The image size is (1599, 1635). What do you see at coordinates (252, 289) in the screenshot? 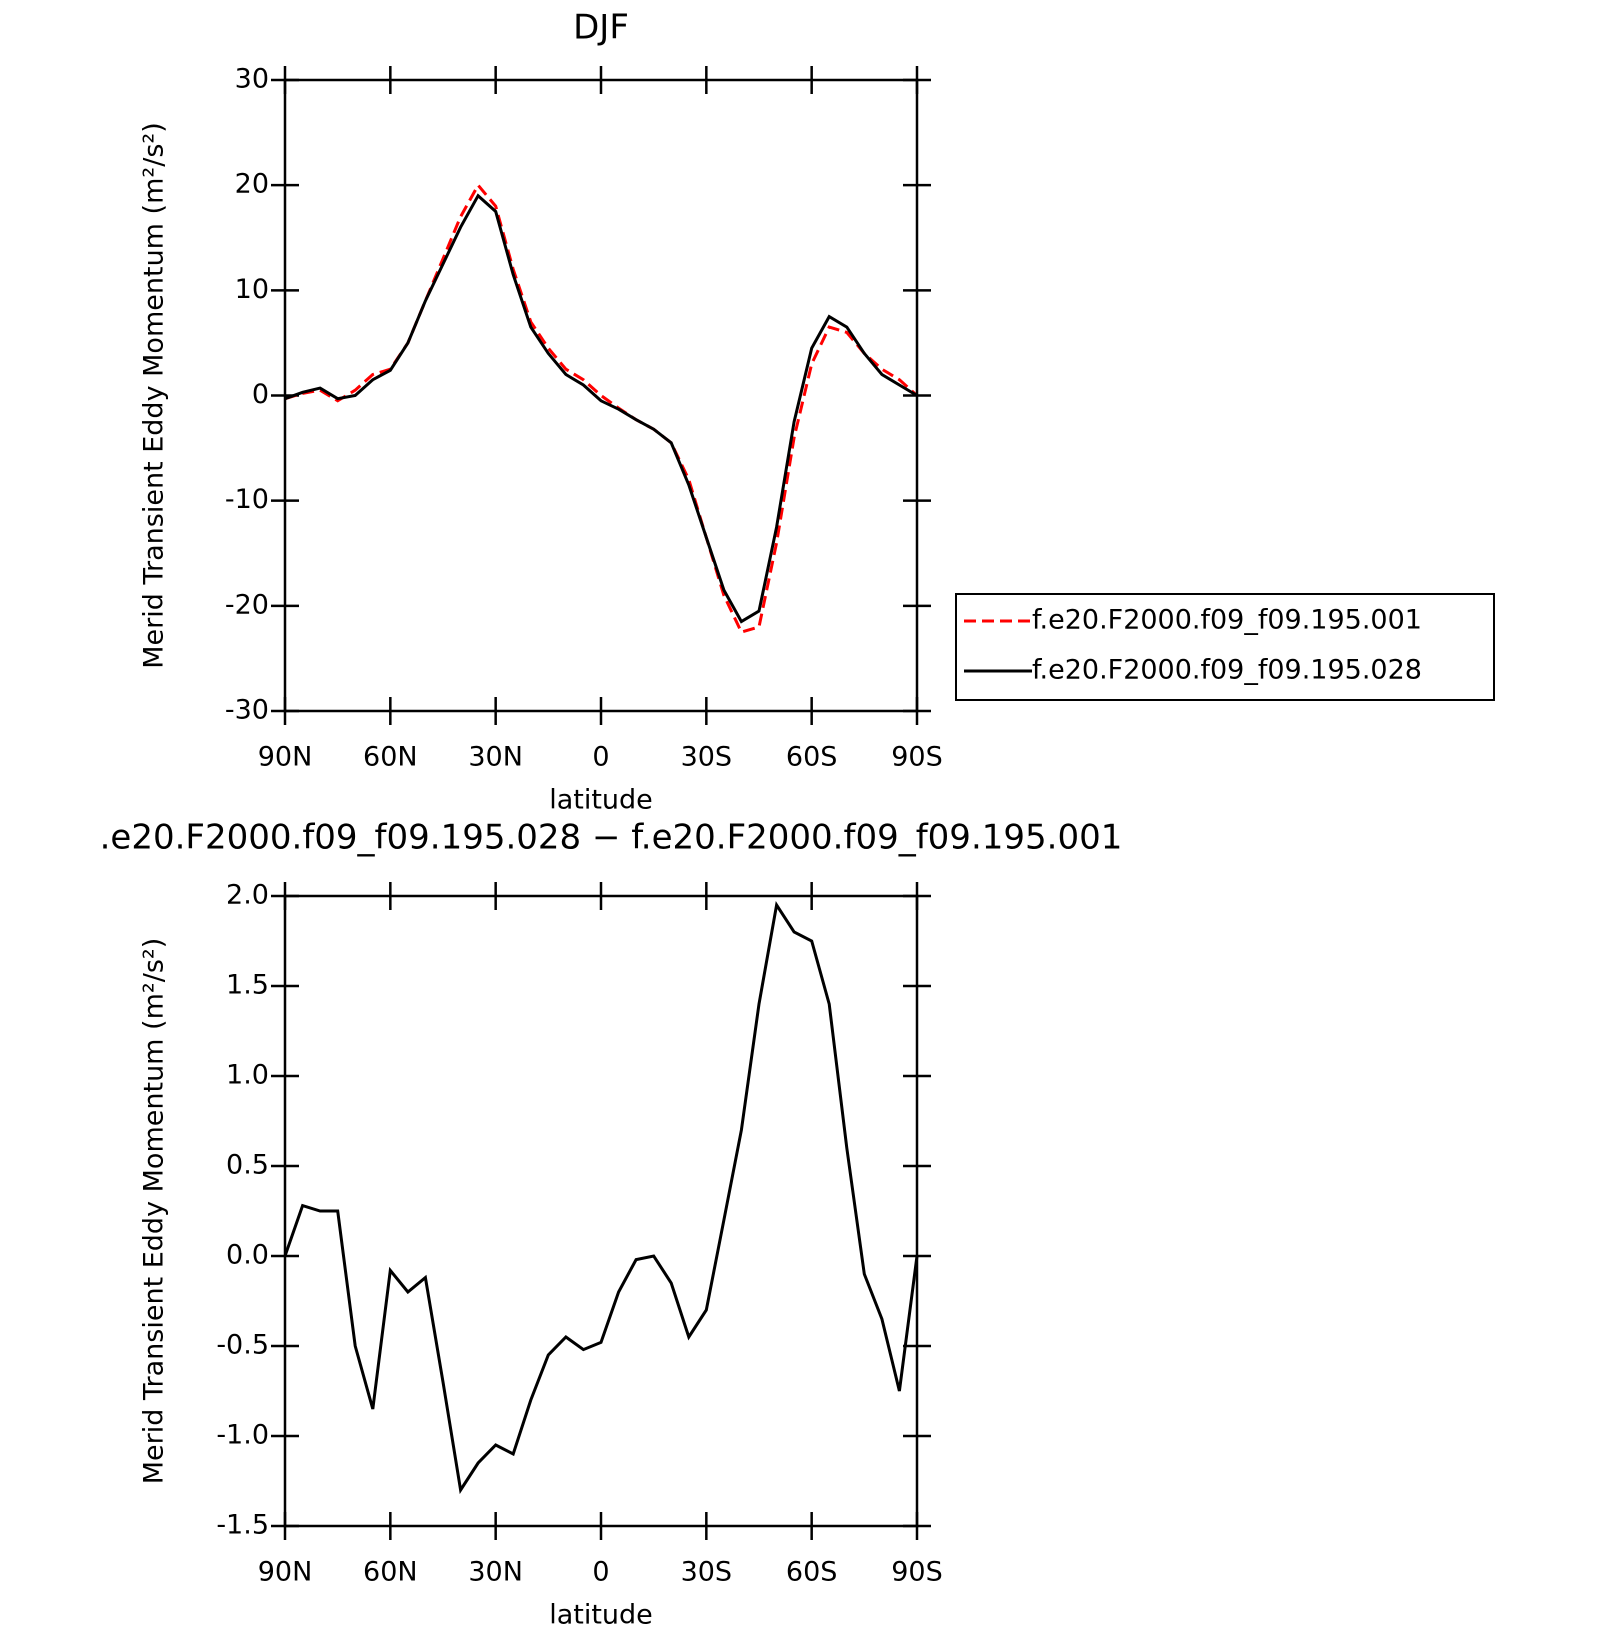
I see `y-tick-label: 10` at bounding box center [252, 289].